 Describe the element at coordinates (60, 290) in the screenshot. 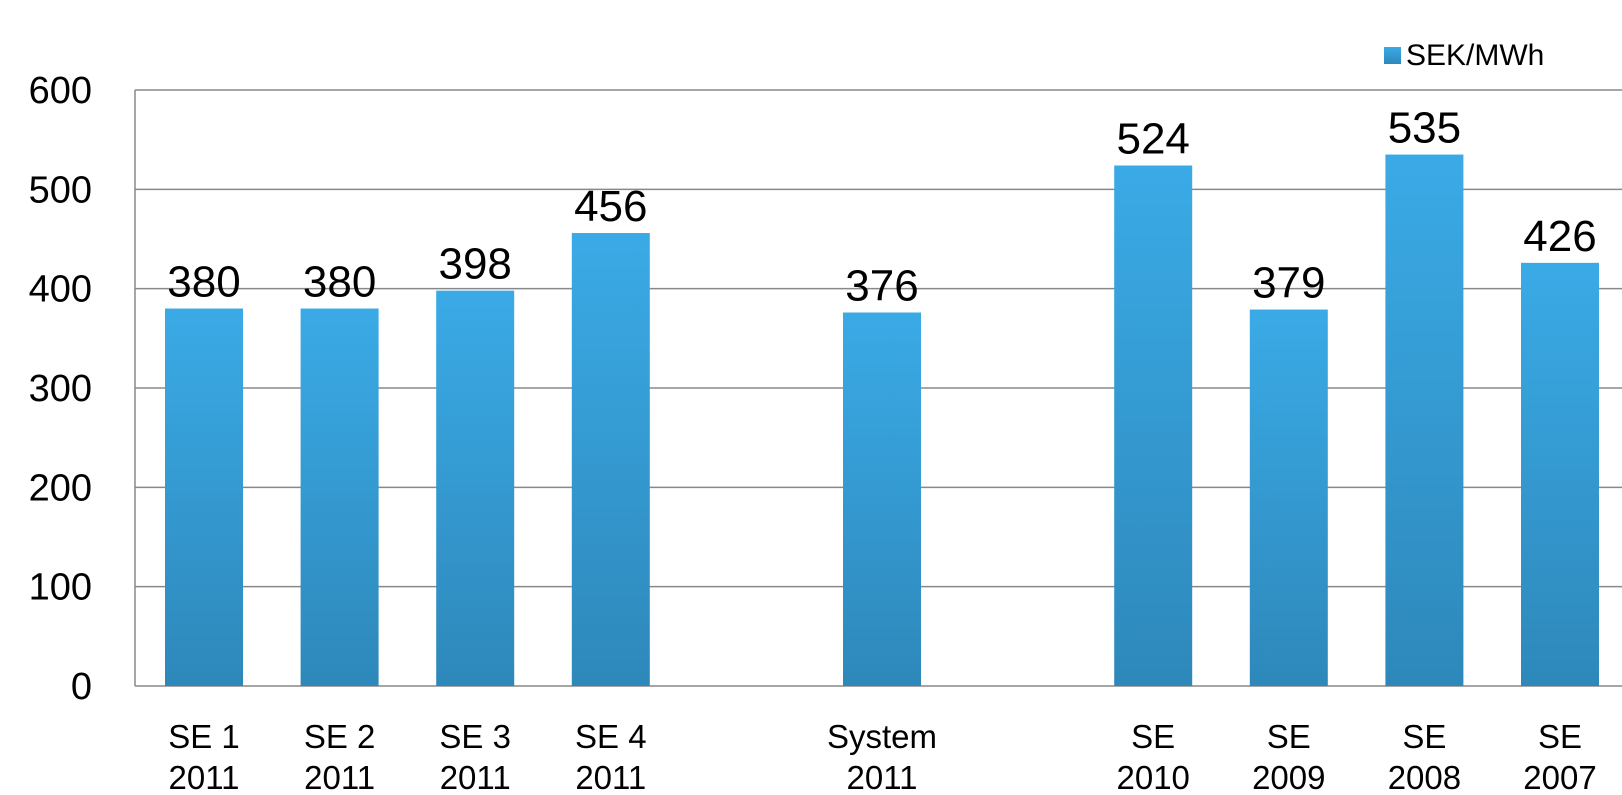

I see `y-tick-label: 400` at that location.